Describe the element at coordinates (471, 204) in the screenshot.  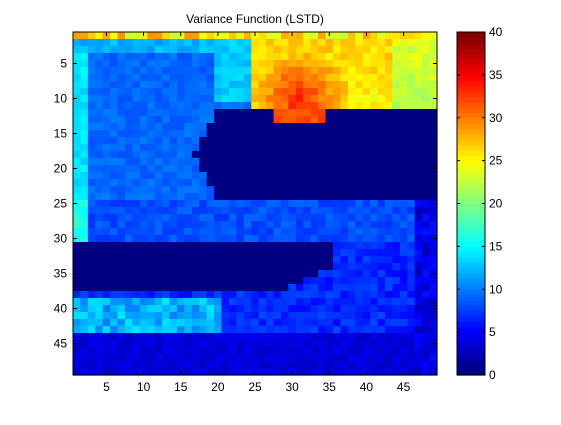
I see `colorbar` at that location.